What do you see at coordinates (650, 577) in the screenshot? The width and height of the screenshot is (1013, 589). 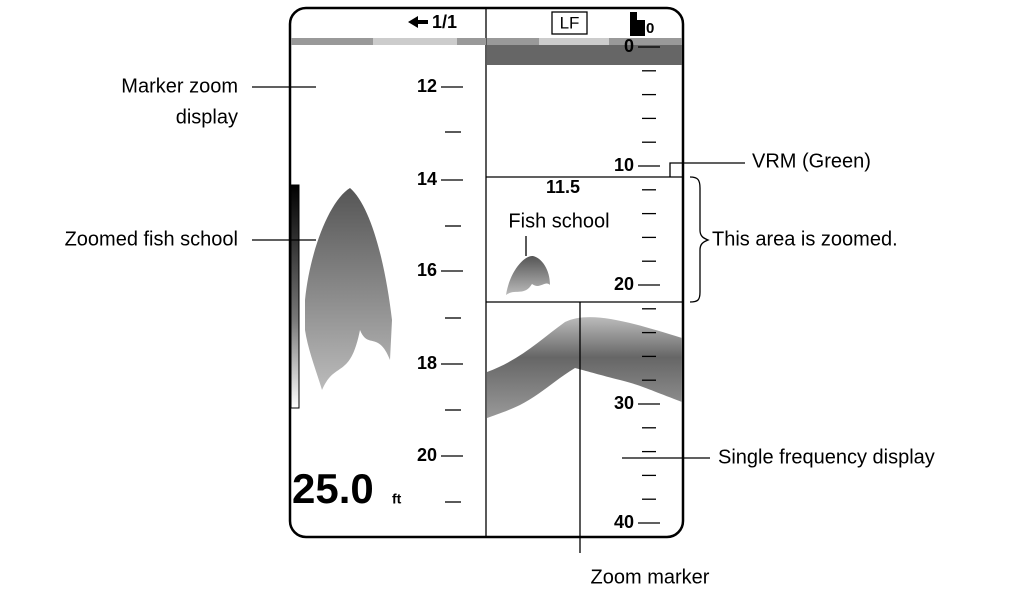 I see `callout-text: Zoom marker` at bounding box center [650, 577].